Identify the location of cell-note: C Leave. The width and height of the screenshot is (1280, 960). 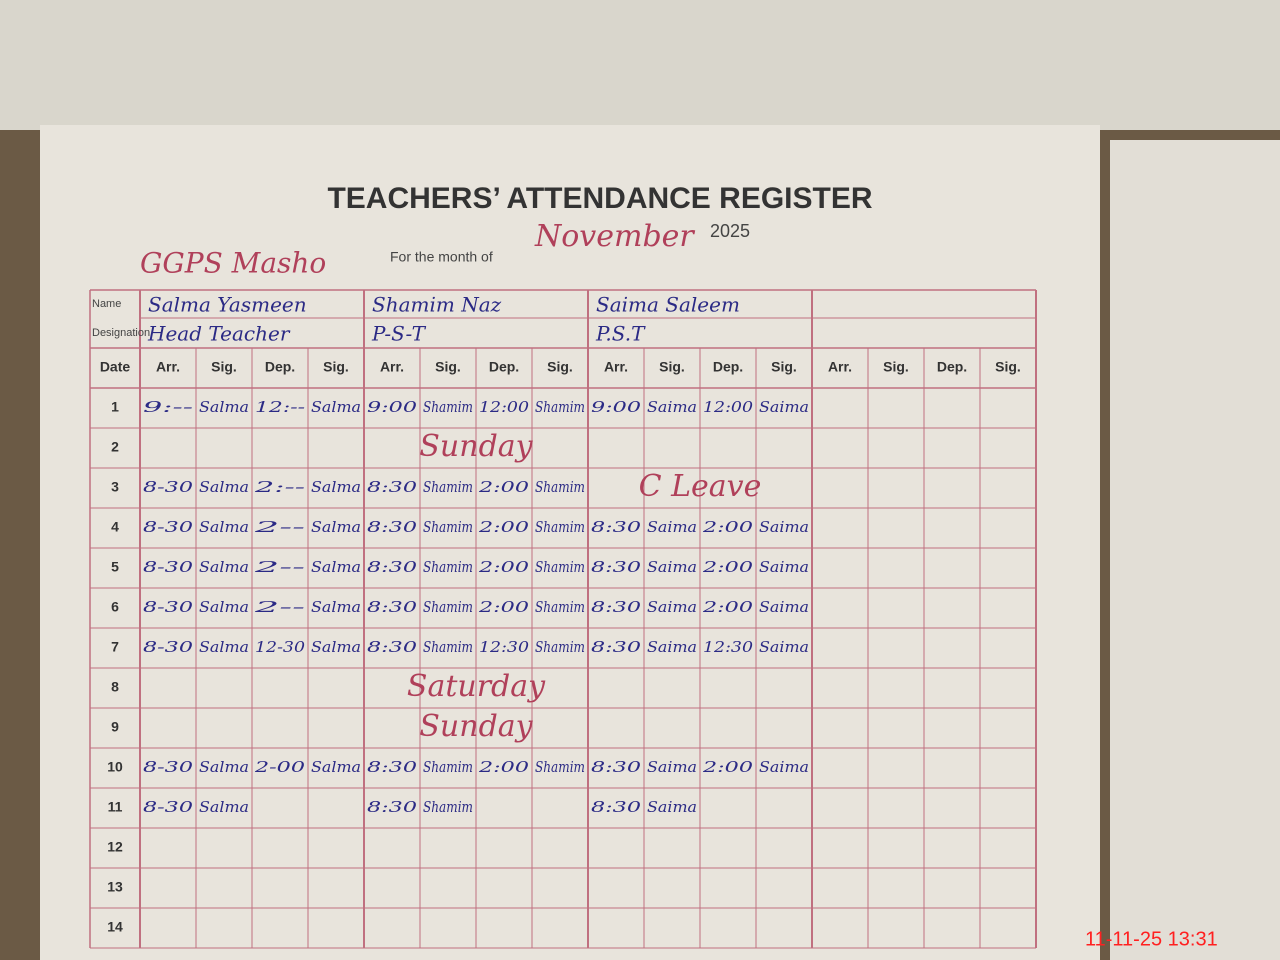
(700, 486).